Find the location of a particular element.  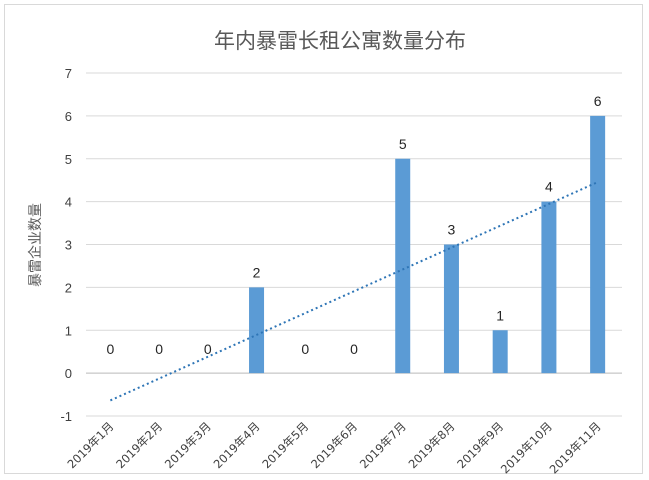

y-tick-label: 0 is located at coordinates (68, 373).